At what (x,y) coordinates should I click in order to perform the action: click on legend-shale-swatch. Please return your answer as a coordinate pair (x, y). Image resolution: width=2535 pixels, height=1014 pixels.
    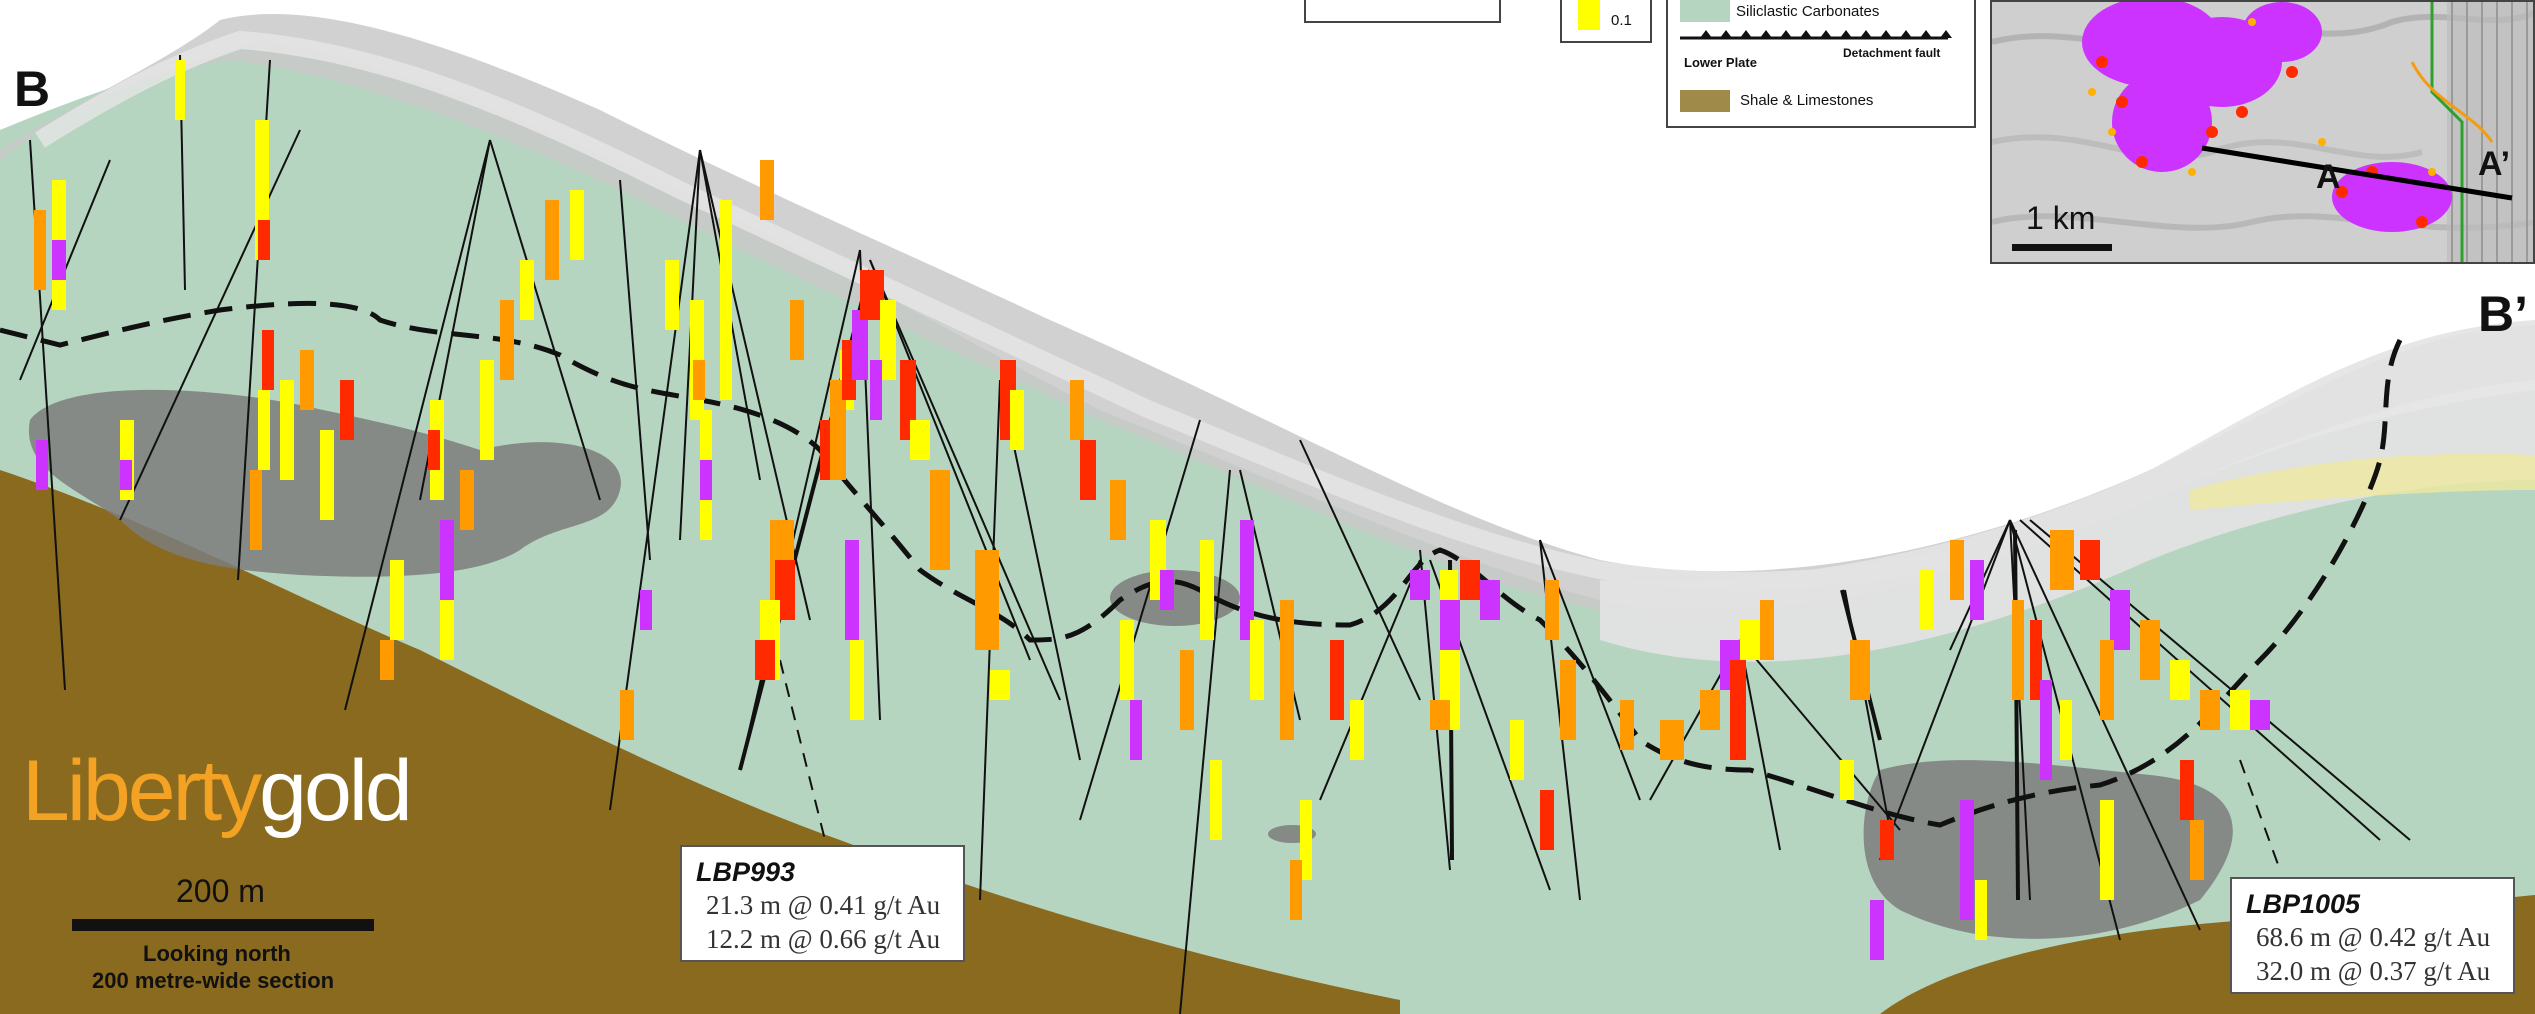
    Looking at the image, I should click on (1705, 101).